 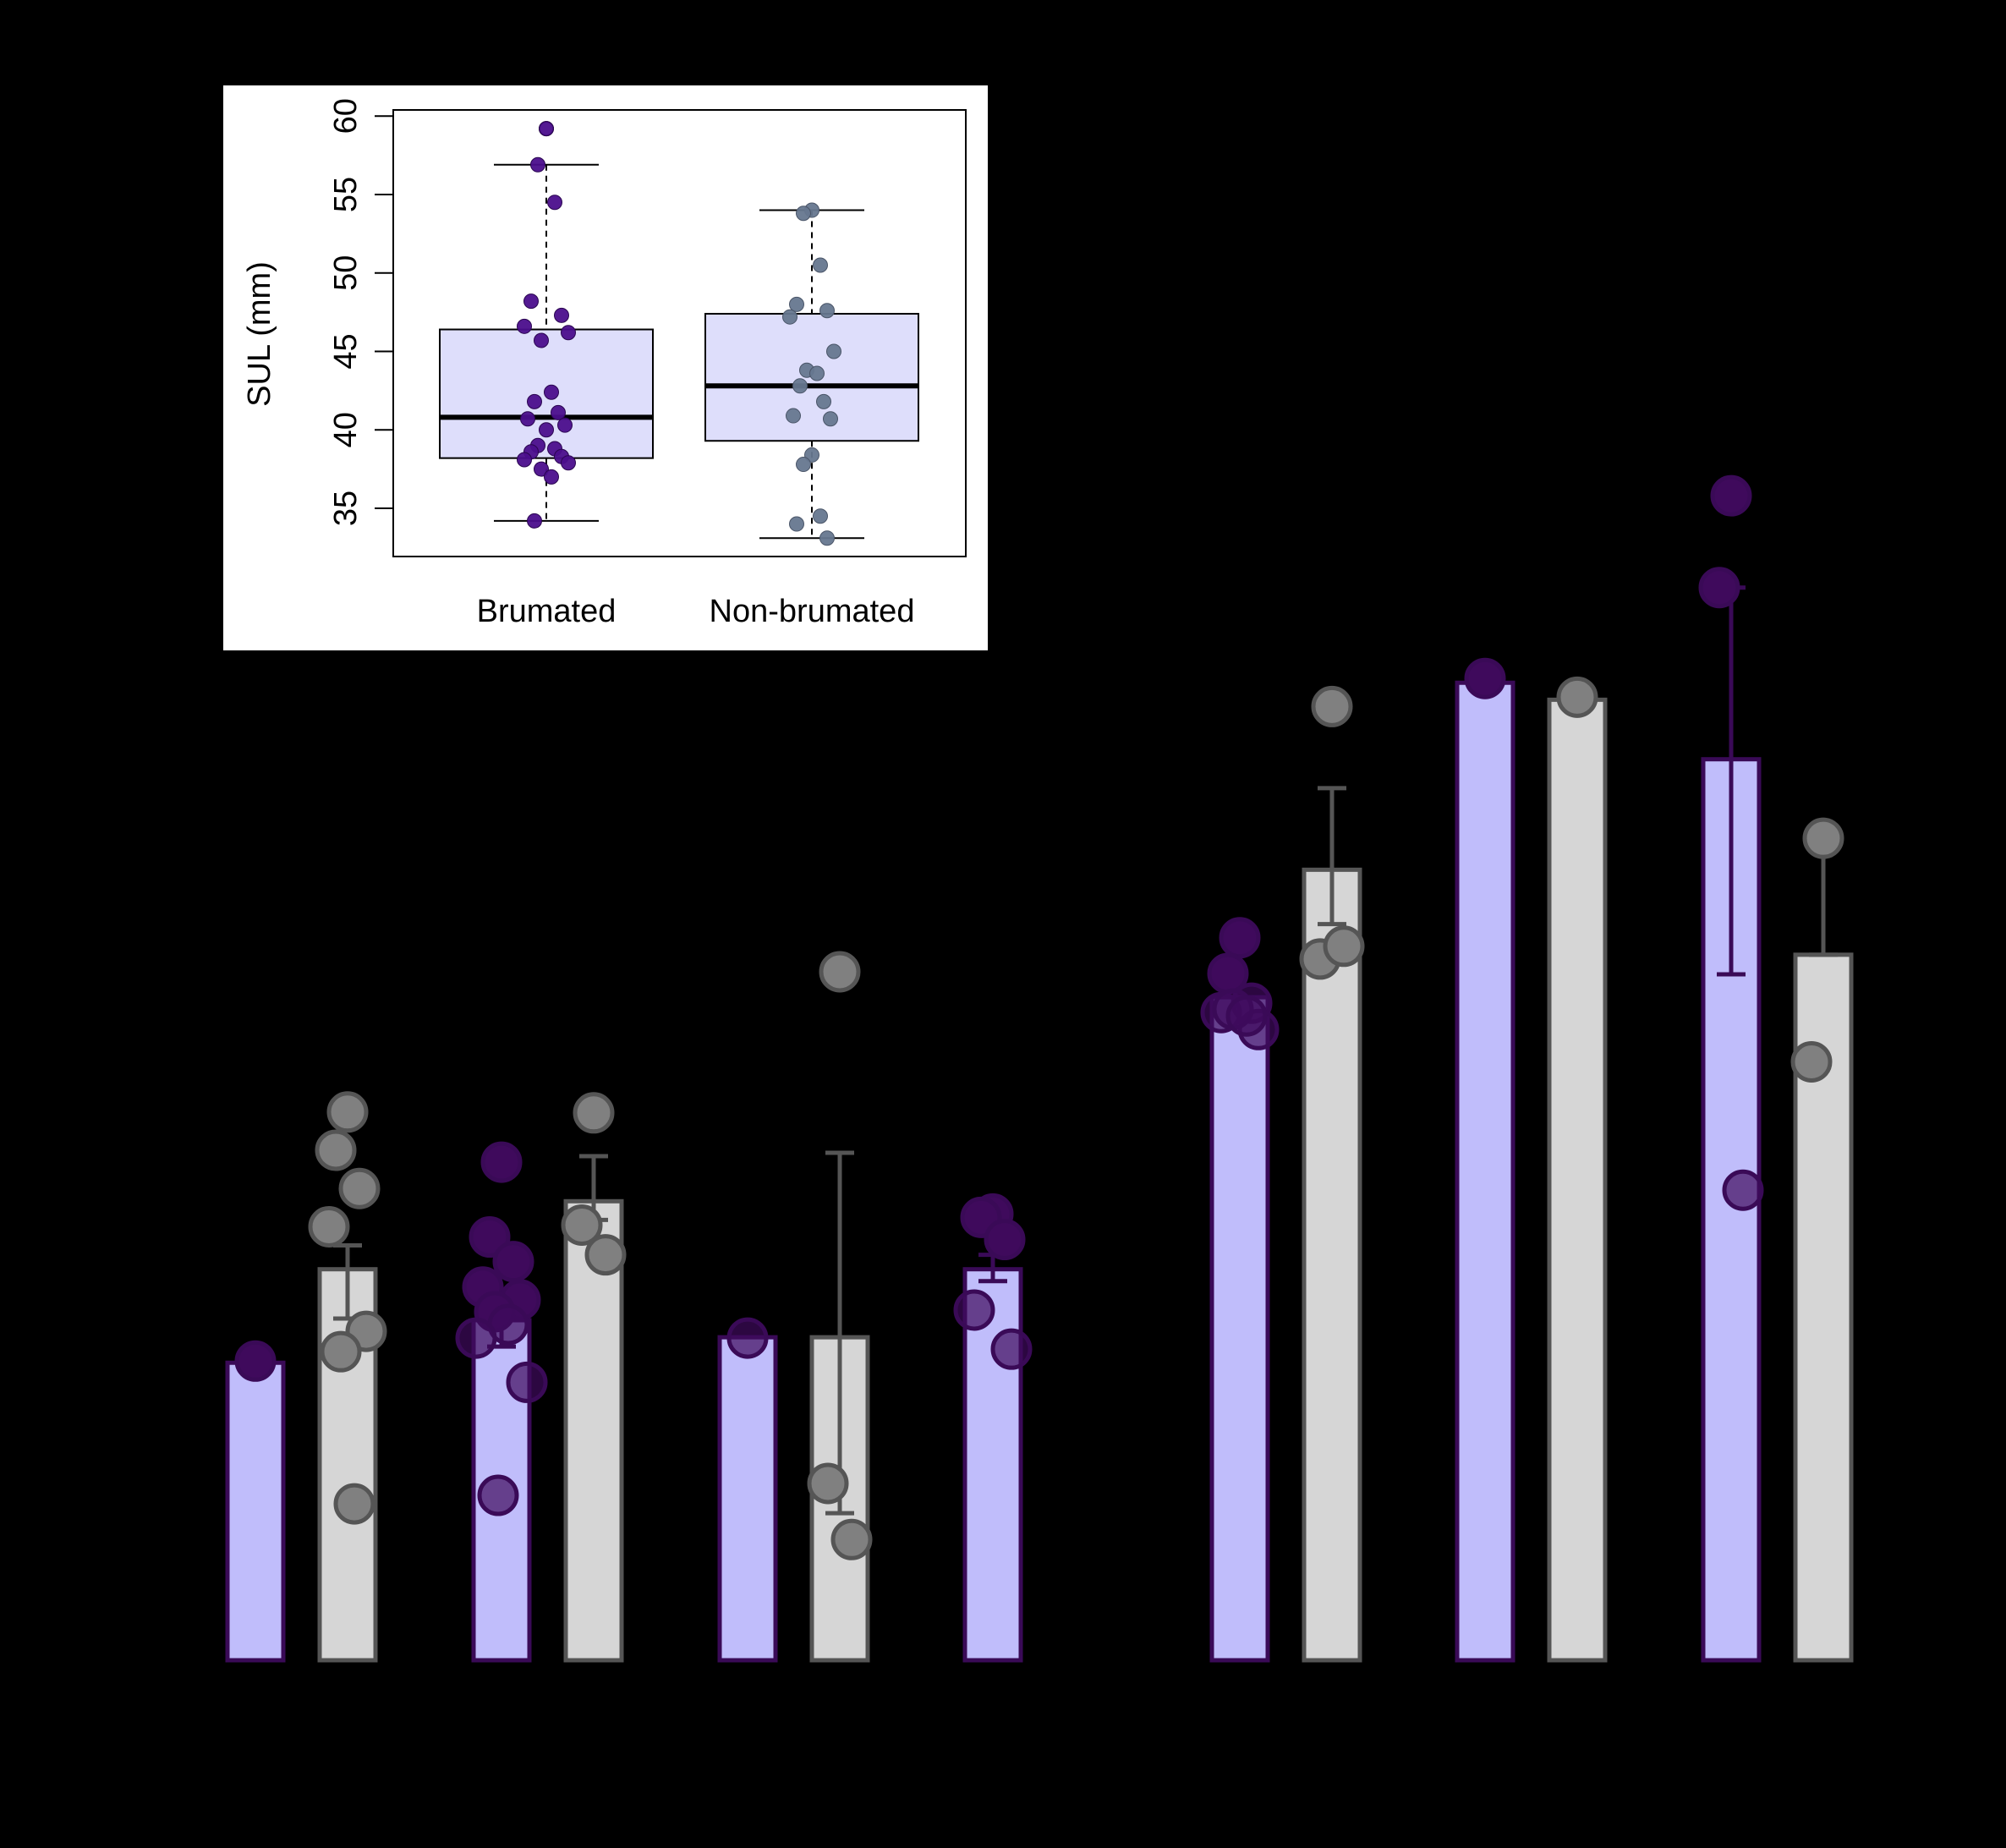 I want to click on category-label-non-brumated: Non-brumated, so click(x=812, y=611).